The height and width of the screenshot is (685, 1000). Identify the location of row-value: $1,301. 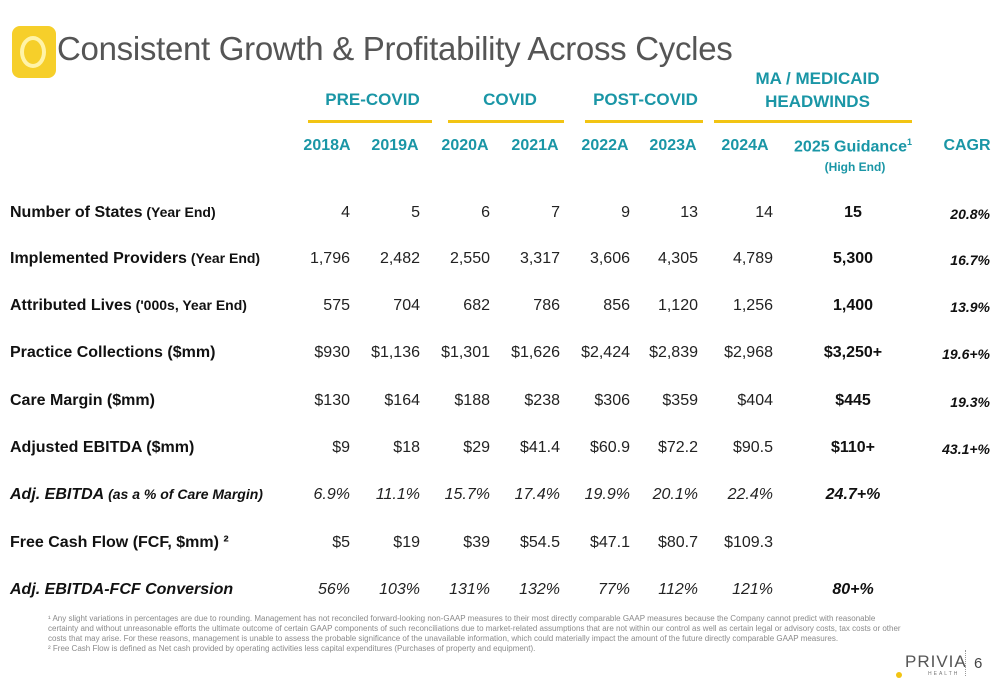
(465, 352).